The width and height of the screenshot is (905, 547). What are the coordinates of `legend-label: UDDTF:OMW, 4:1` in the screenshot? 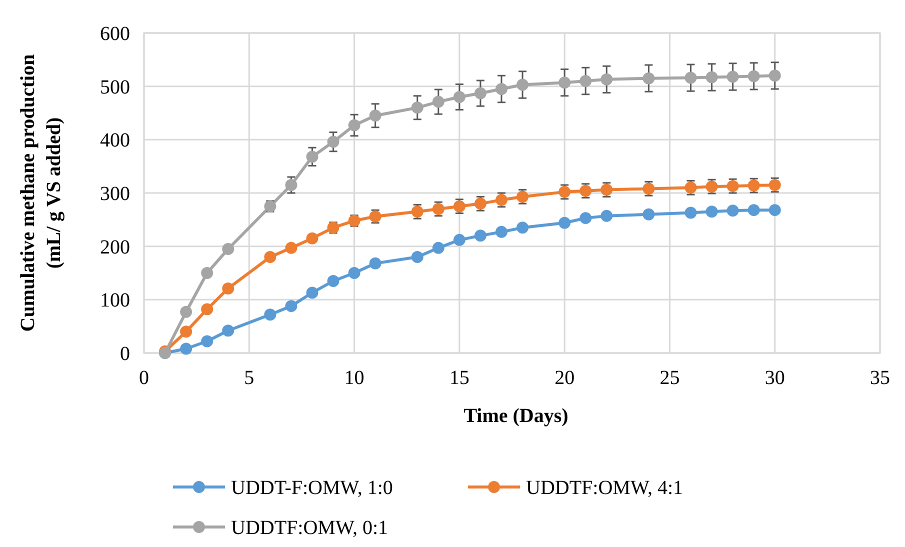 It's located at (605, 488).